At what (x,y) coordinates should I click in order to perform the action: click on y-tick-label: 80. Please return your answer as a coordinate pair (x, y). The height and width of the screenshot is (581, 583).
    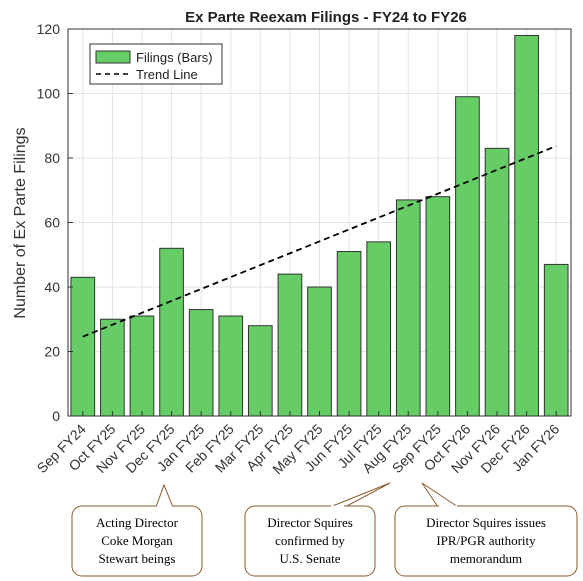
    Looking at the image, I should click on (52, 158).